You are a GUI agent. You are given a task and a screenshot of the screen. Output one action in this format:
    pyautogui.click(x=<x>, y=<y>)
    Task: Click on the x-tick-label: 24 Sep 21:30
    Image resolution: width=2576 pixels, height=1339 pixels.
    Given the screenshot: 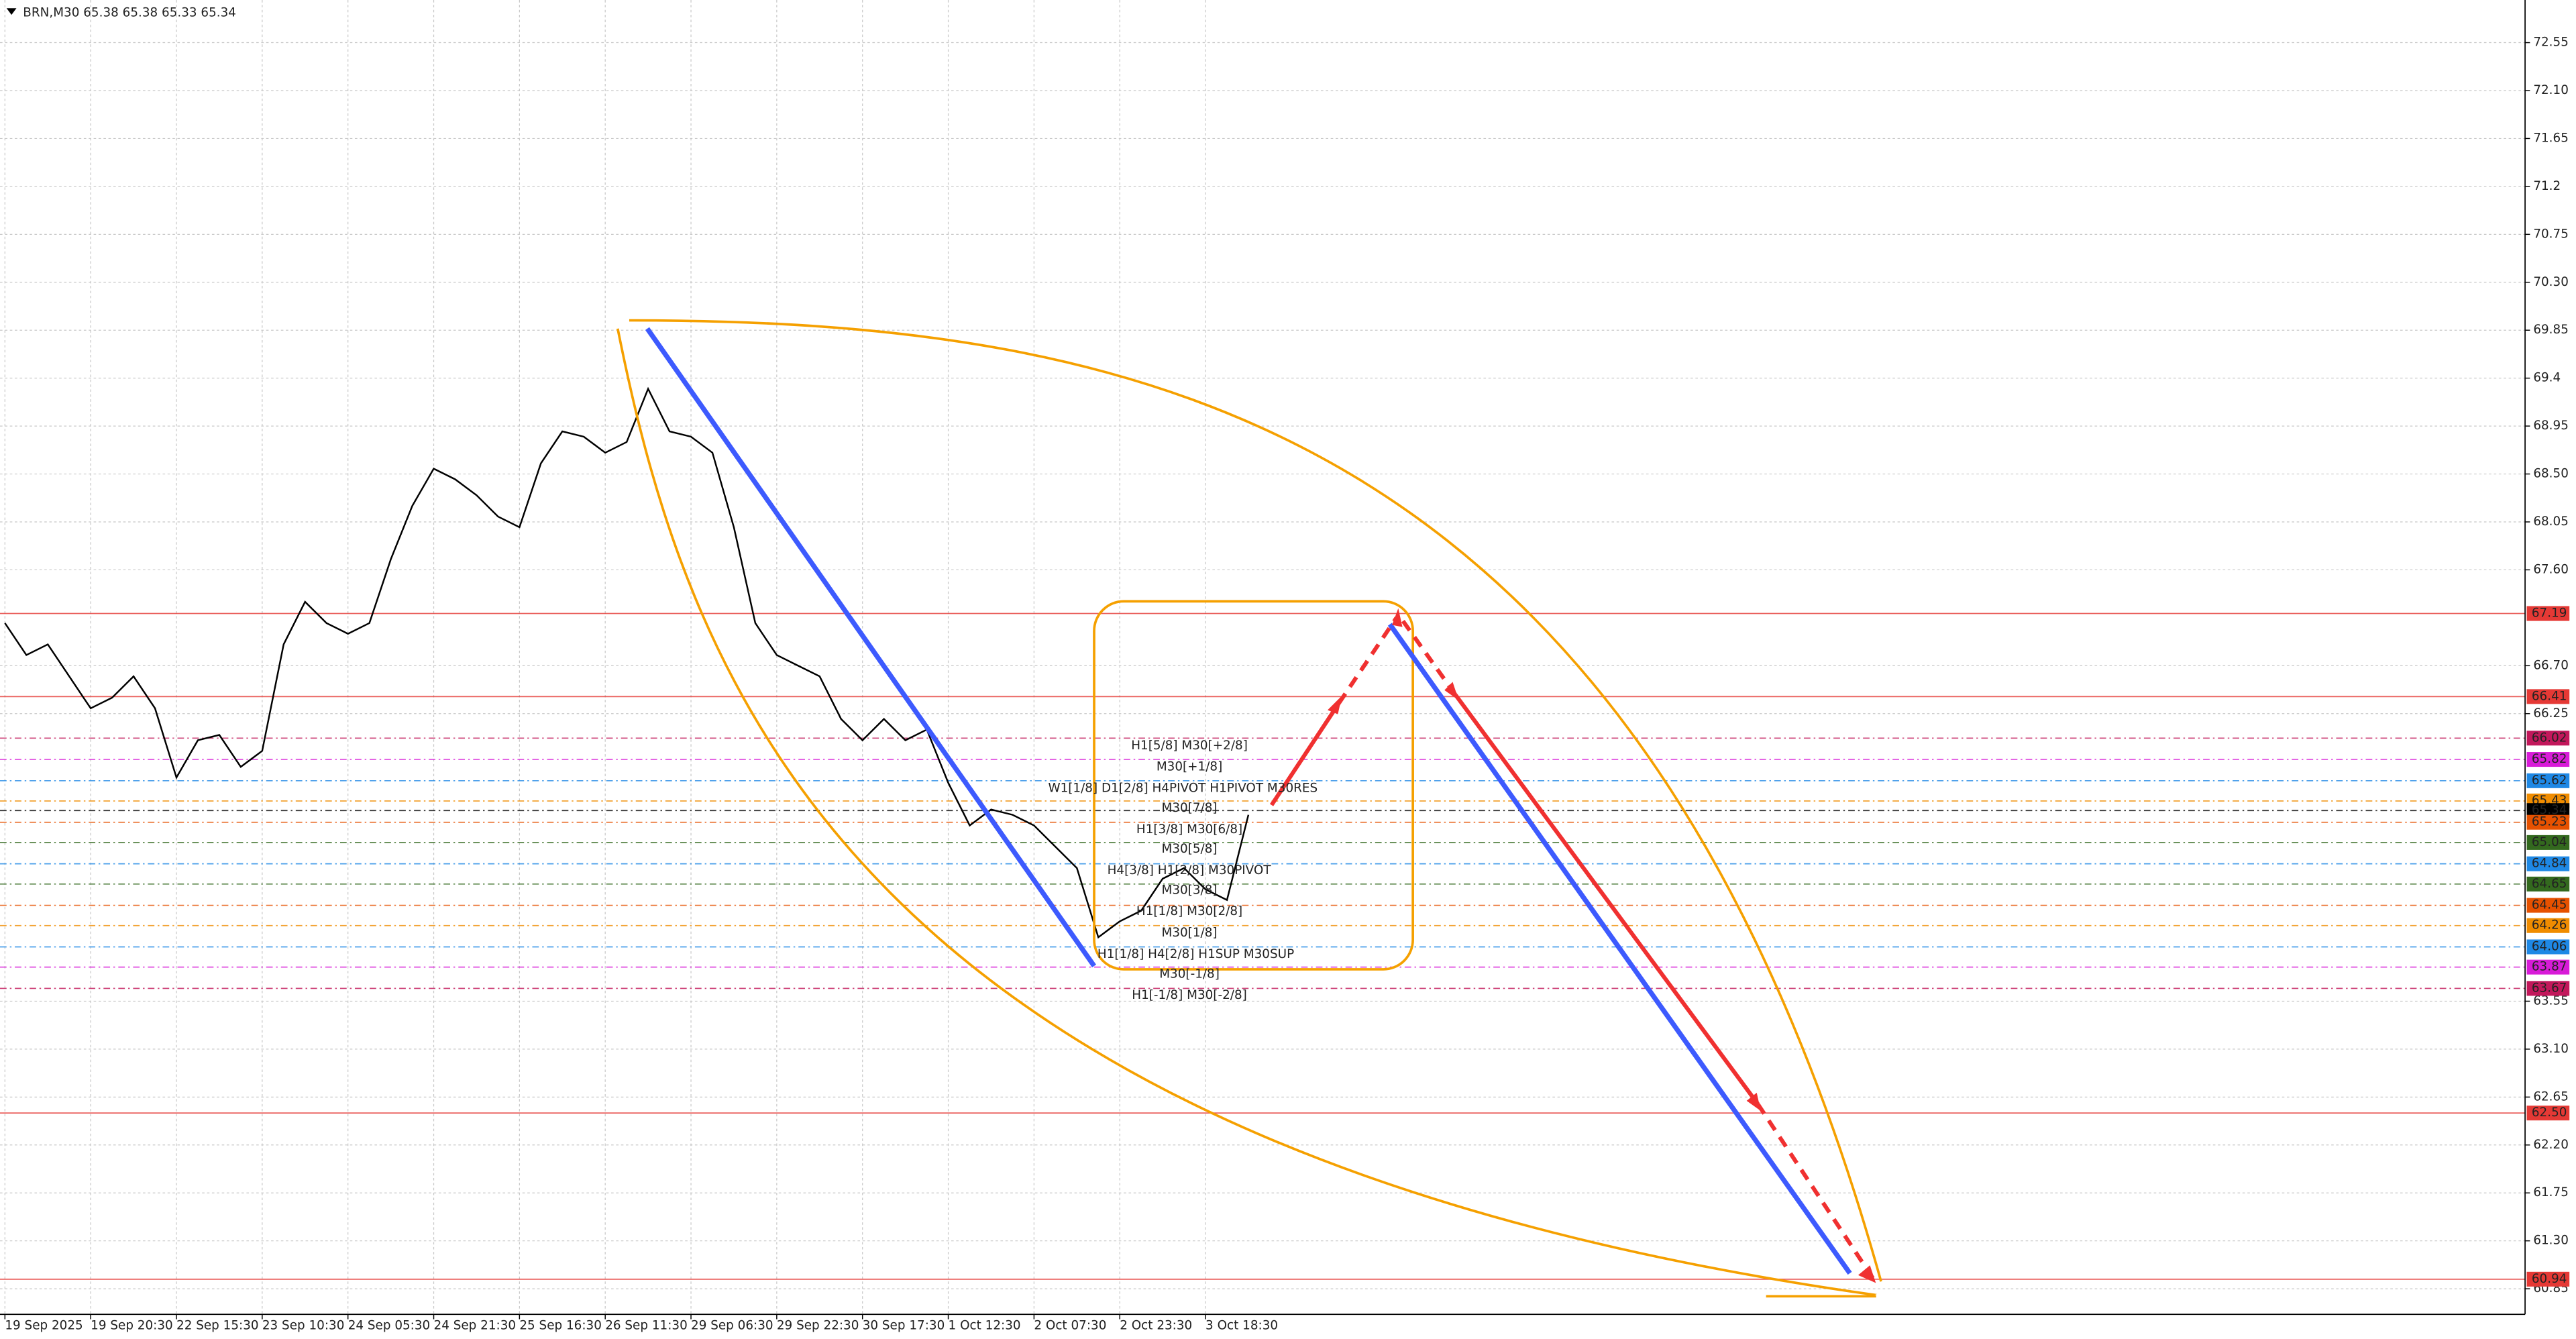 What is the action you would take?
    pyautogui.click(x=475, y=1325)
    